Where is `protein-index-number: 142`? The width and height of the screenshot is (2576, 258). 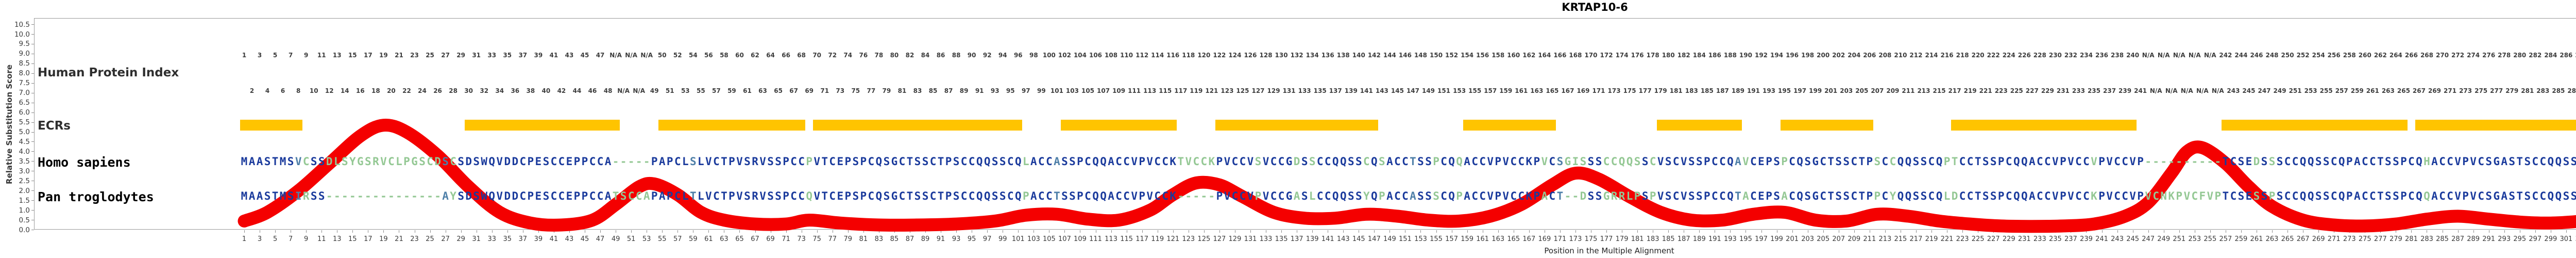
protein-index-number: 142 is located at coordinates (1374, 55).